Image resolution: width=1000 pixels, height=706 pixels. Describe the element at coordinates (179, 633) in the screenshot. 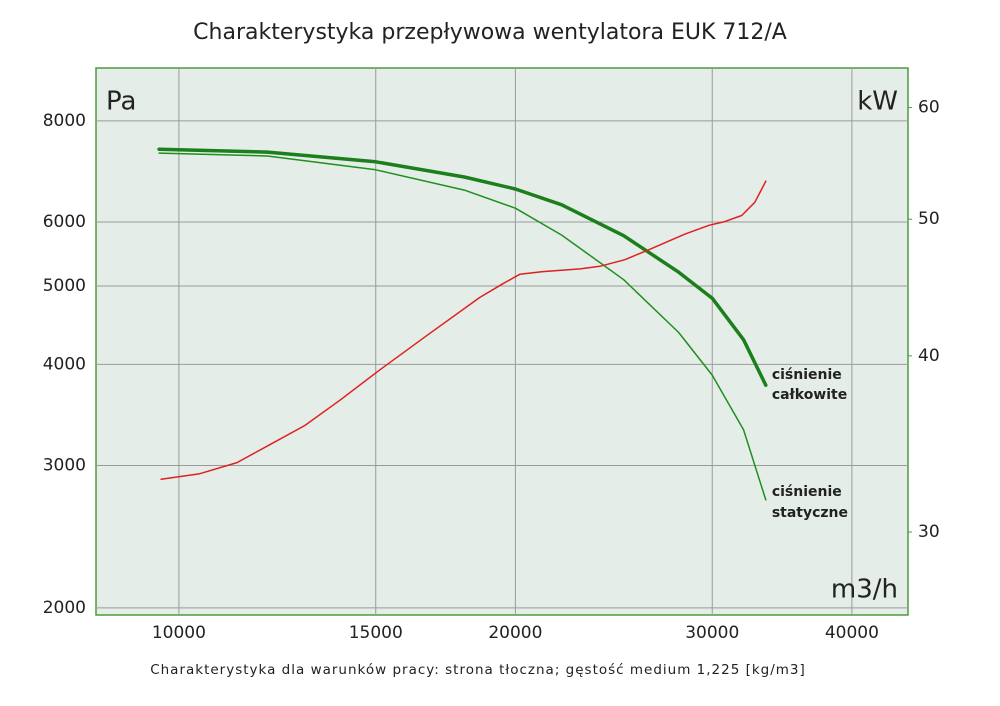

I see `x-tick-label: 10000` at that location.